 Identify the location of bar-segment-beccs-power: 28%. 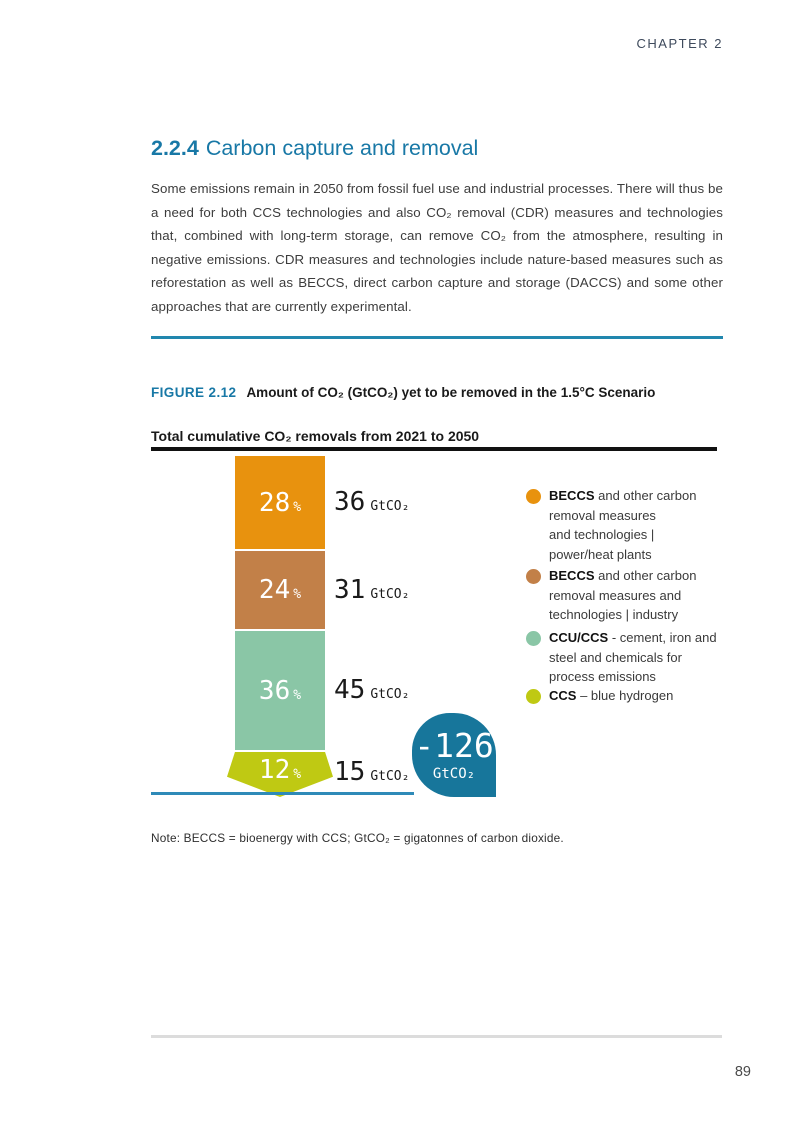
(280, 502).